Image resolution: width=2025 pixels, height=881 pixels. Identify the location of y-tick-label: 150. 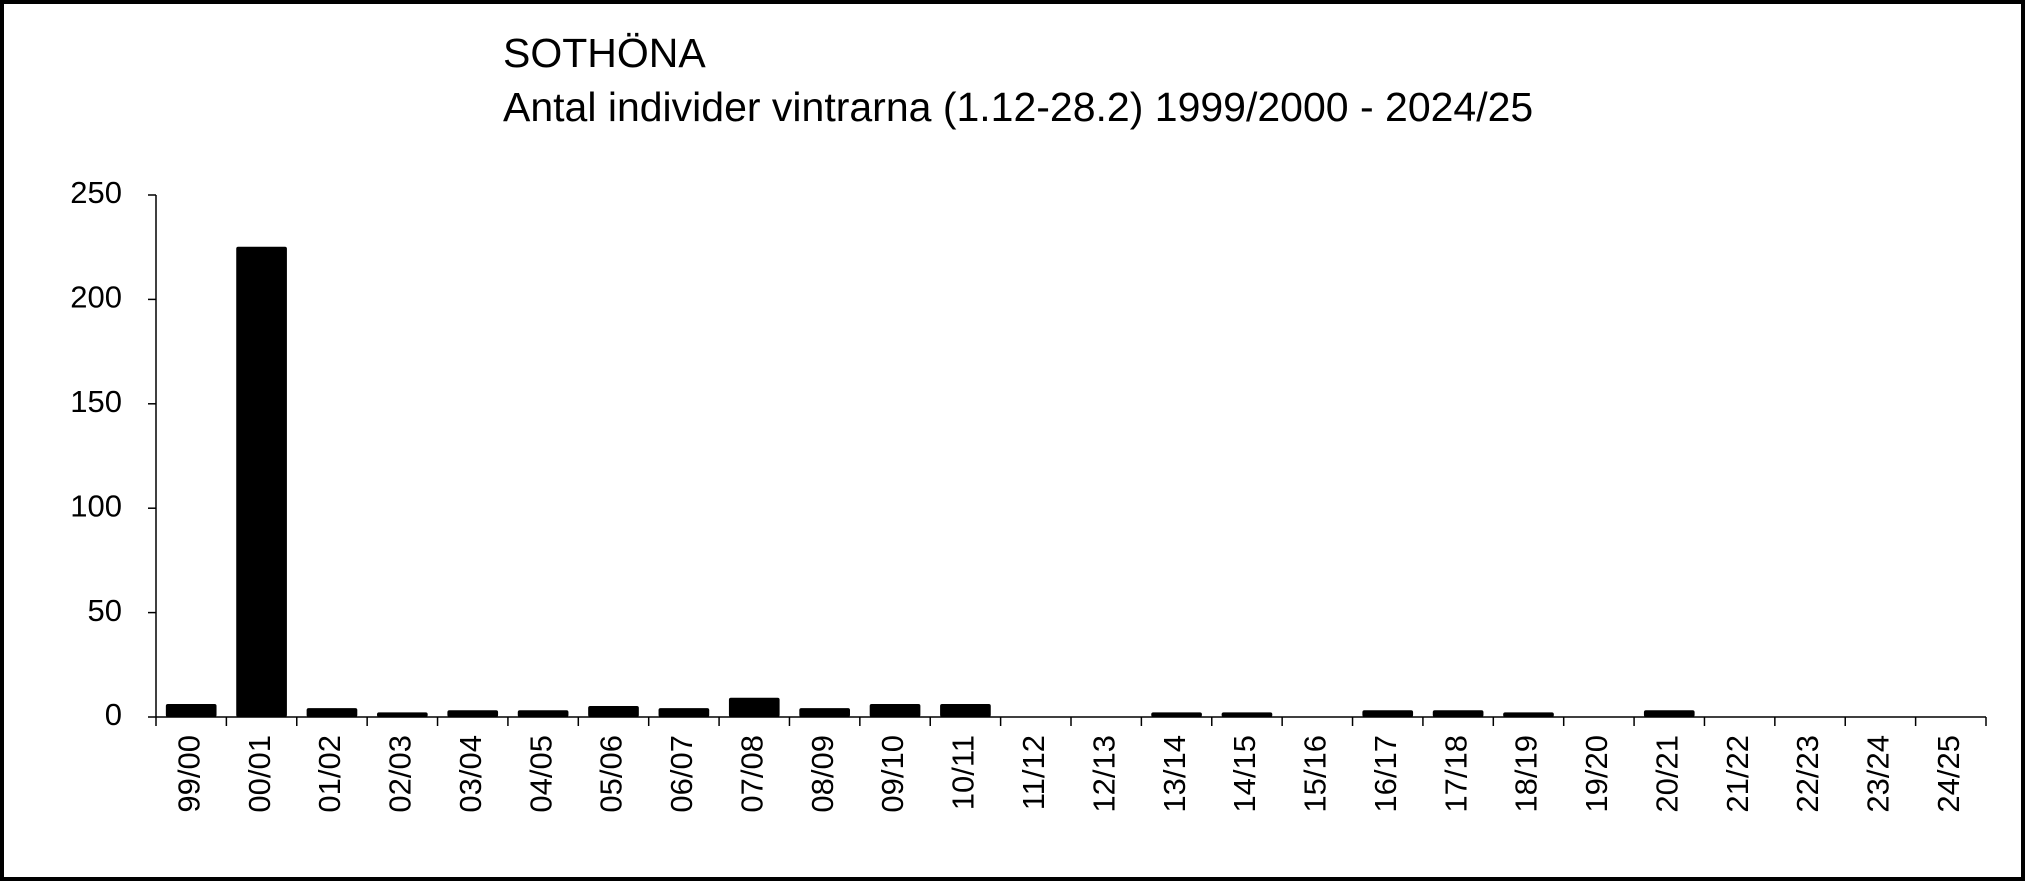
(96, 401).